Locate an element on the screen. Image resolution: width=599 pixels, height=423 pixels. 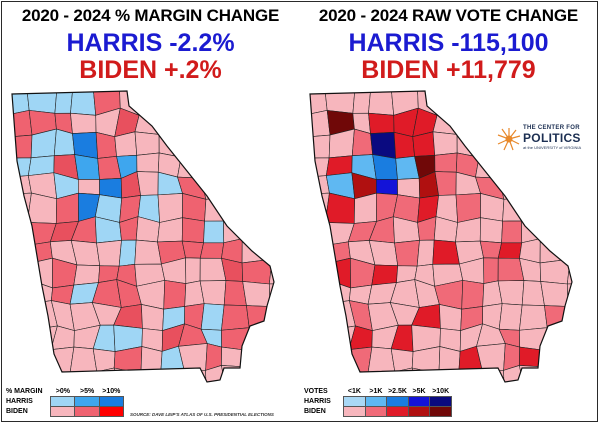
margin-change-title: 2020 - 2024 % MARGIN CHANGE is located at coordinates (150, 15).